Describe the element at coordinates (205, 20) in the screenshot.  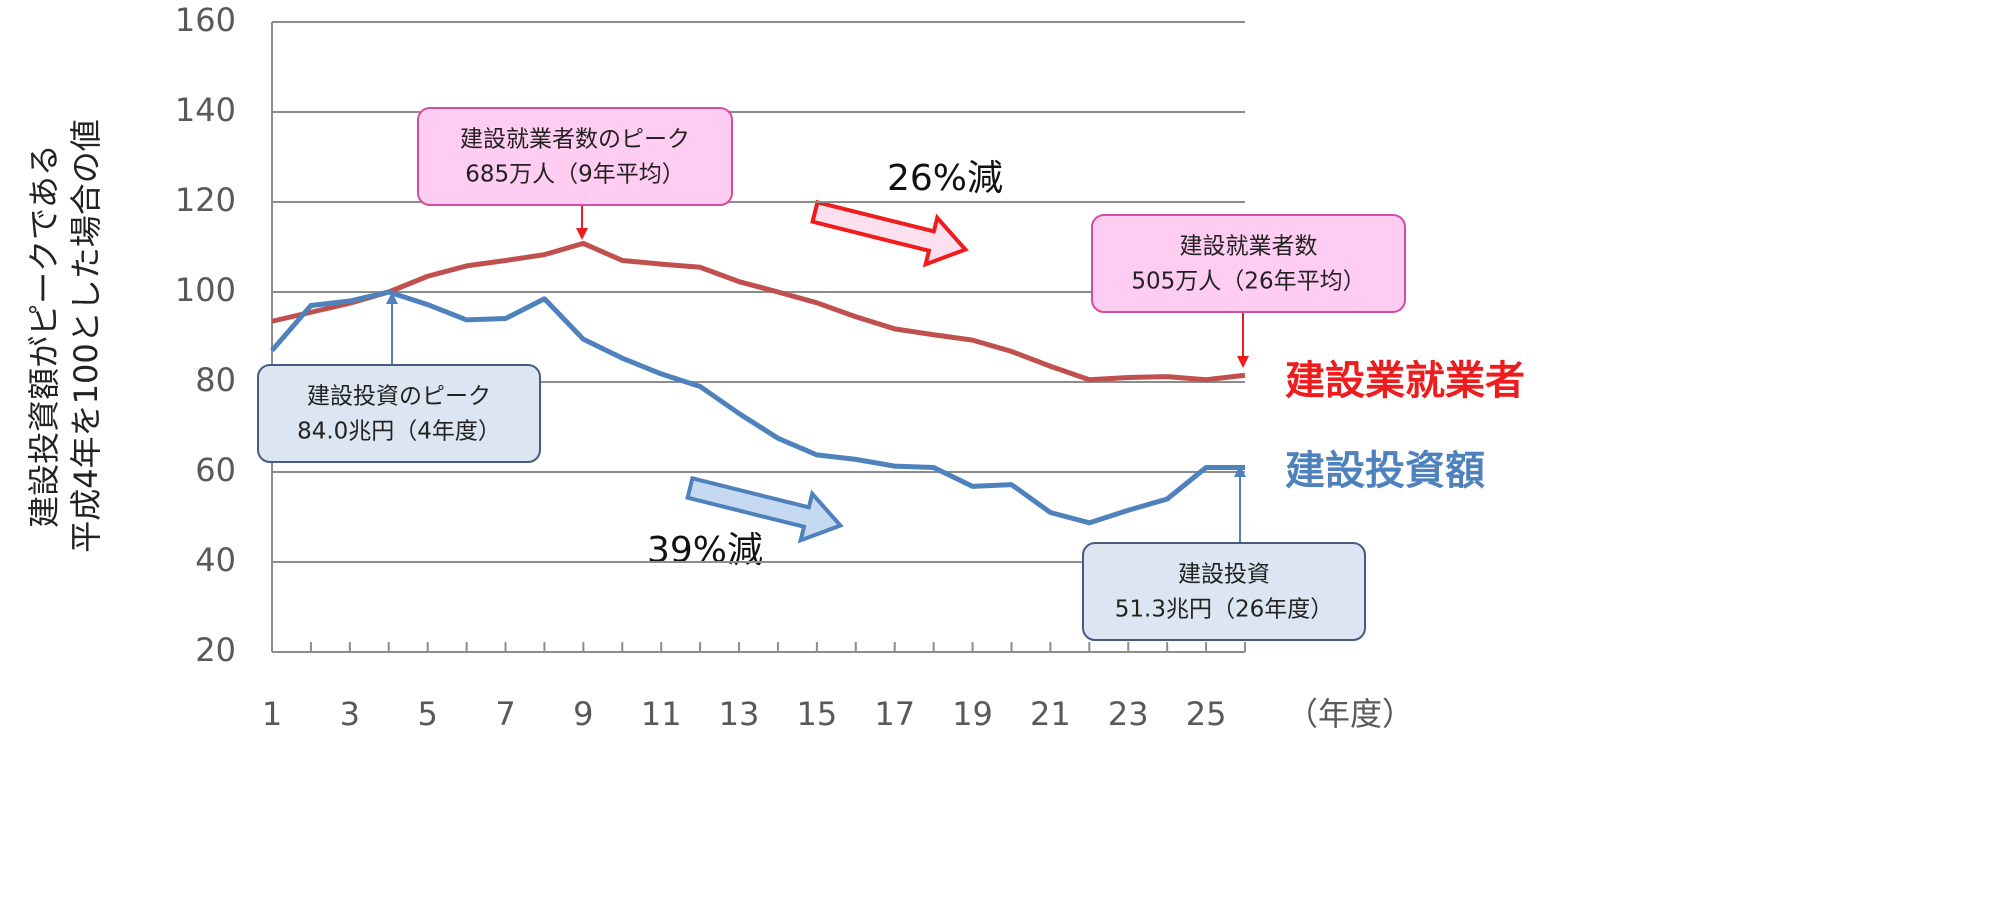
I see `y-tick-label: 160` at that location.